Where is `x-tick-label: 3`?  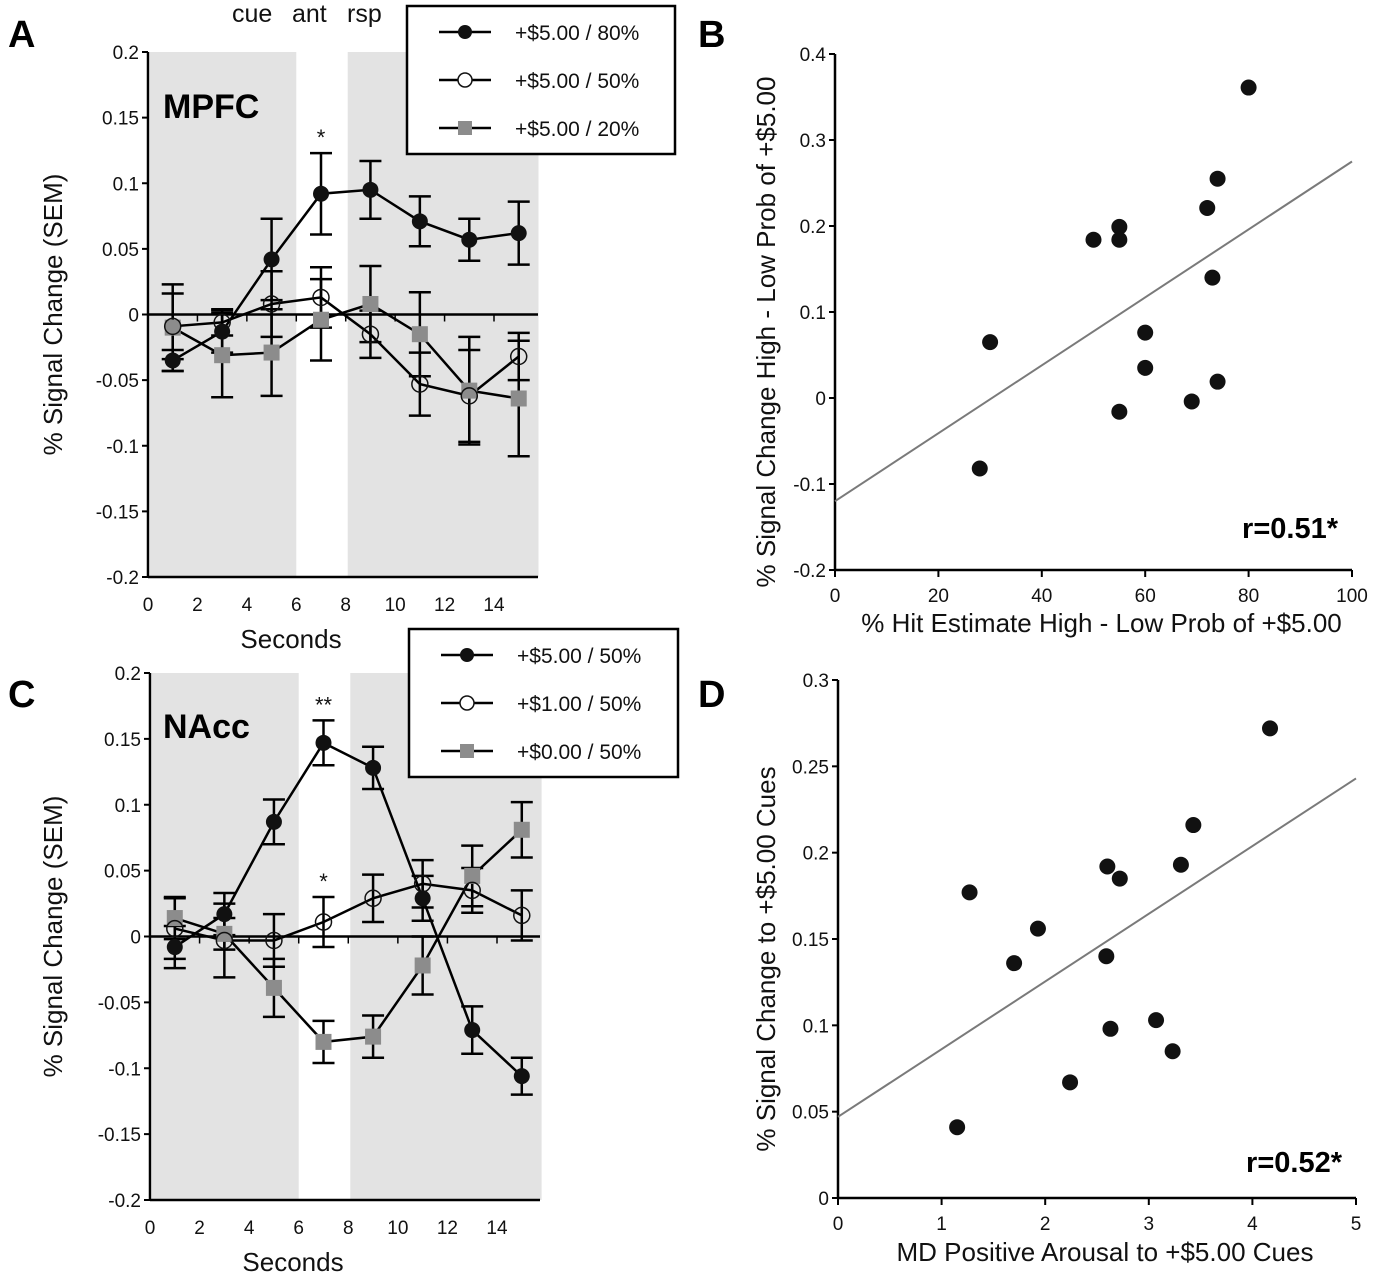 x-tick-label: 3 is located at coordinates (1149, 1224).